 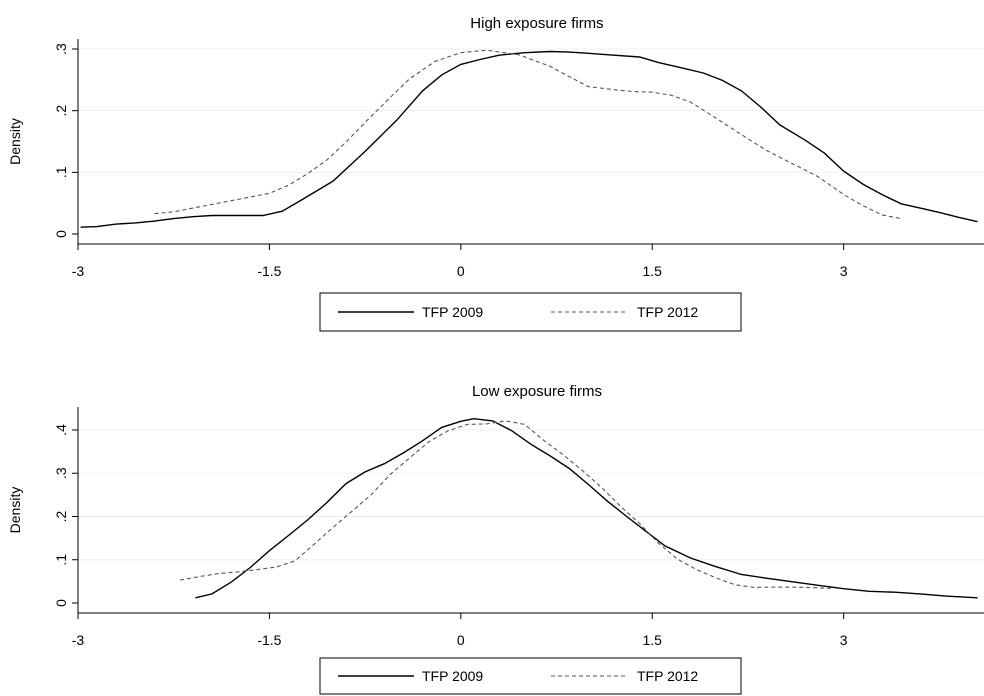 What do you see at coordinates (61, 430) in the screenshot?
I see `y-tick-label: .4` at bounding box center [61, 430].